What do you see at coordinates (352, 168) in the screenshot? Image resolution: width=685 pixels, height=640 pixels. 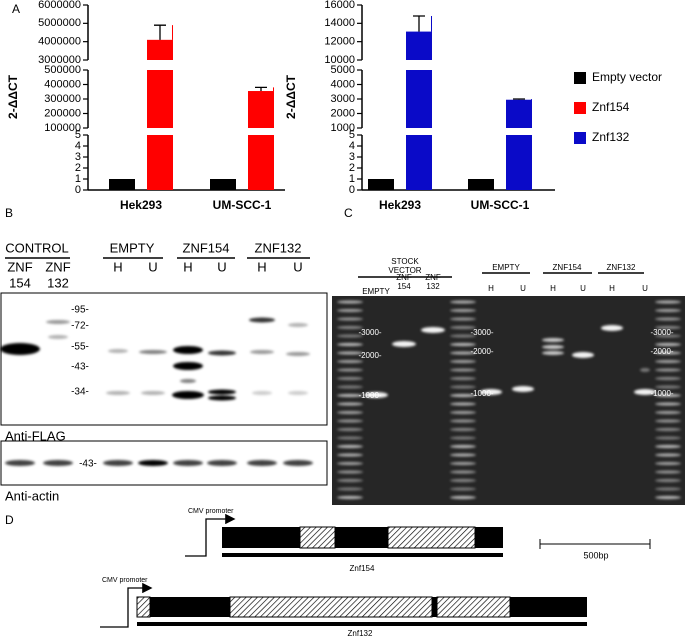 I see `y-tick-label: 2` at bounding box center [352, 168].